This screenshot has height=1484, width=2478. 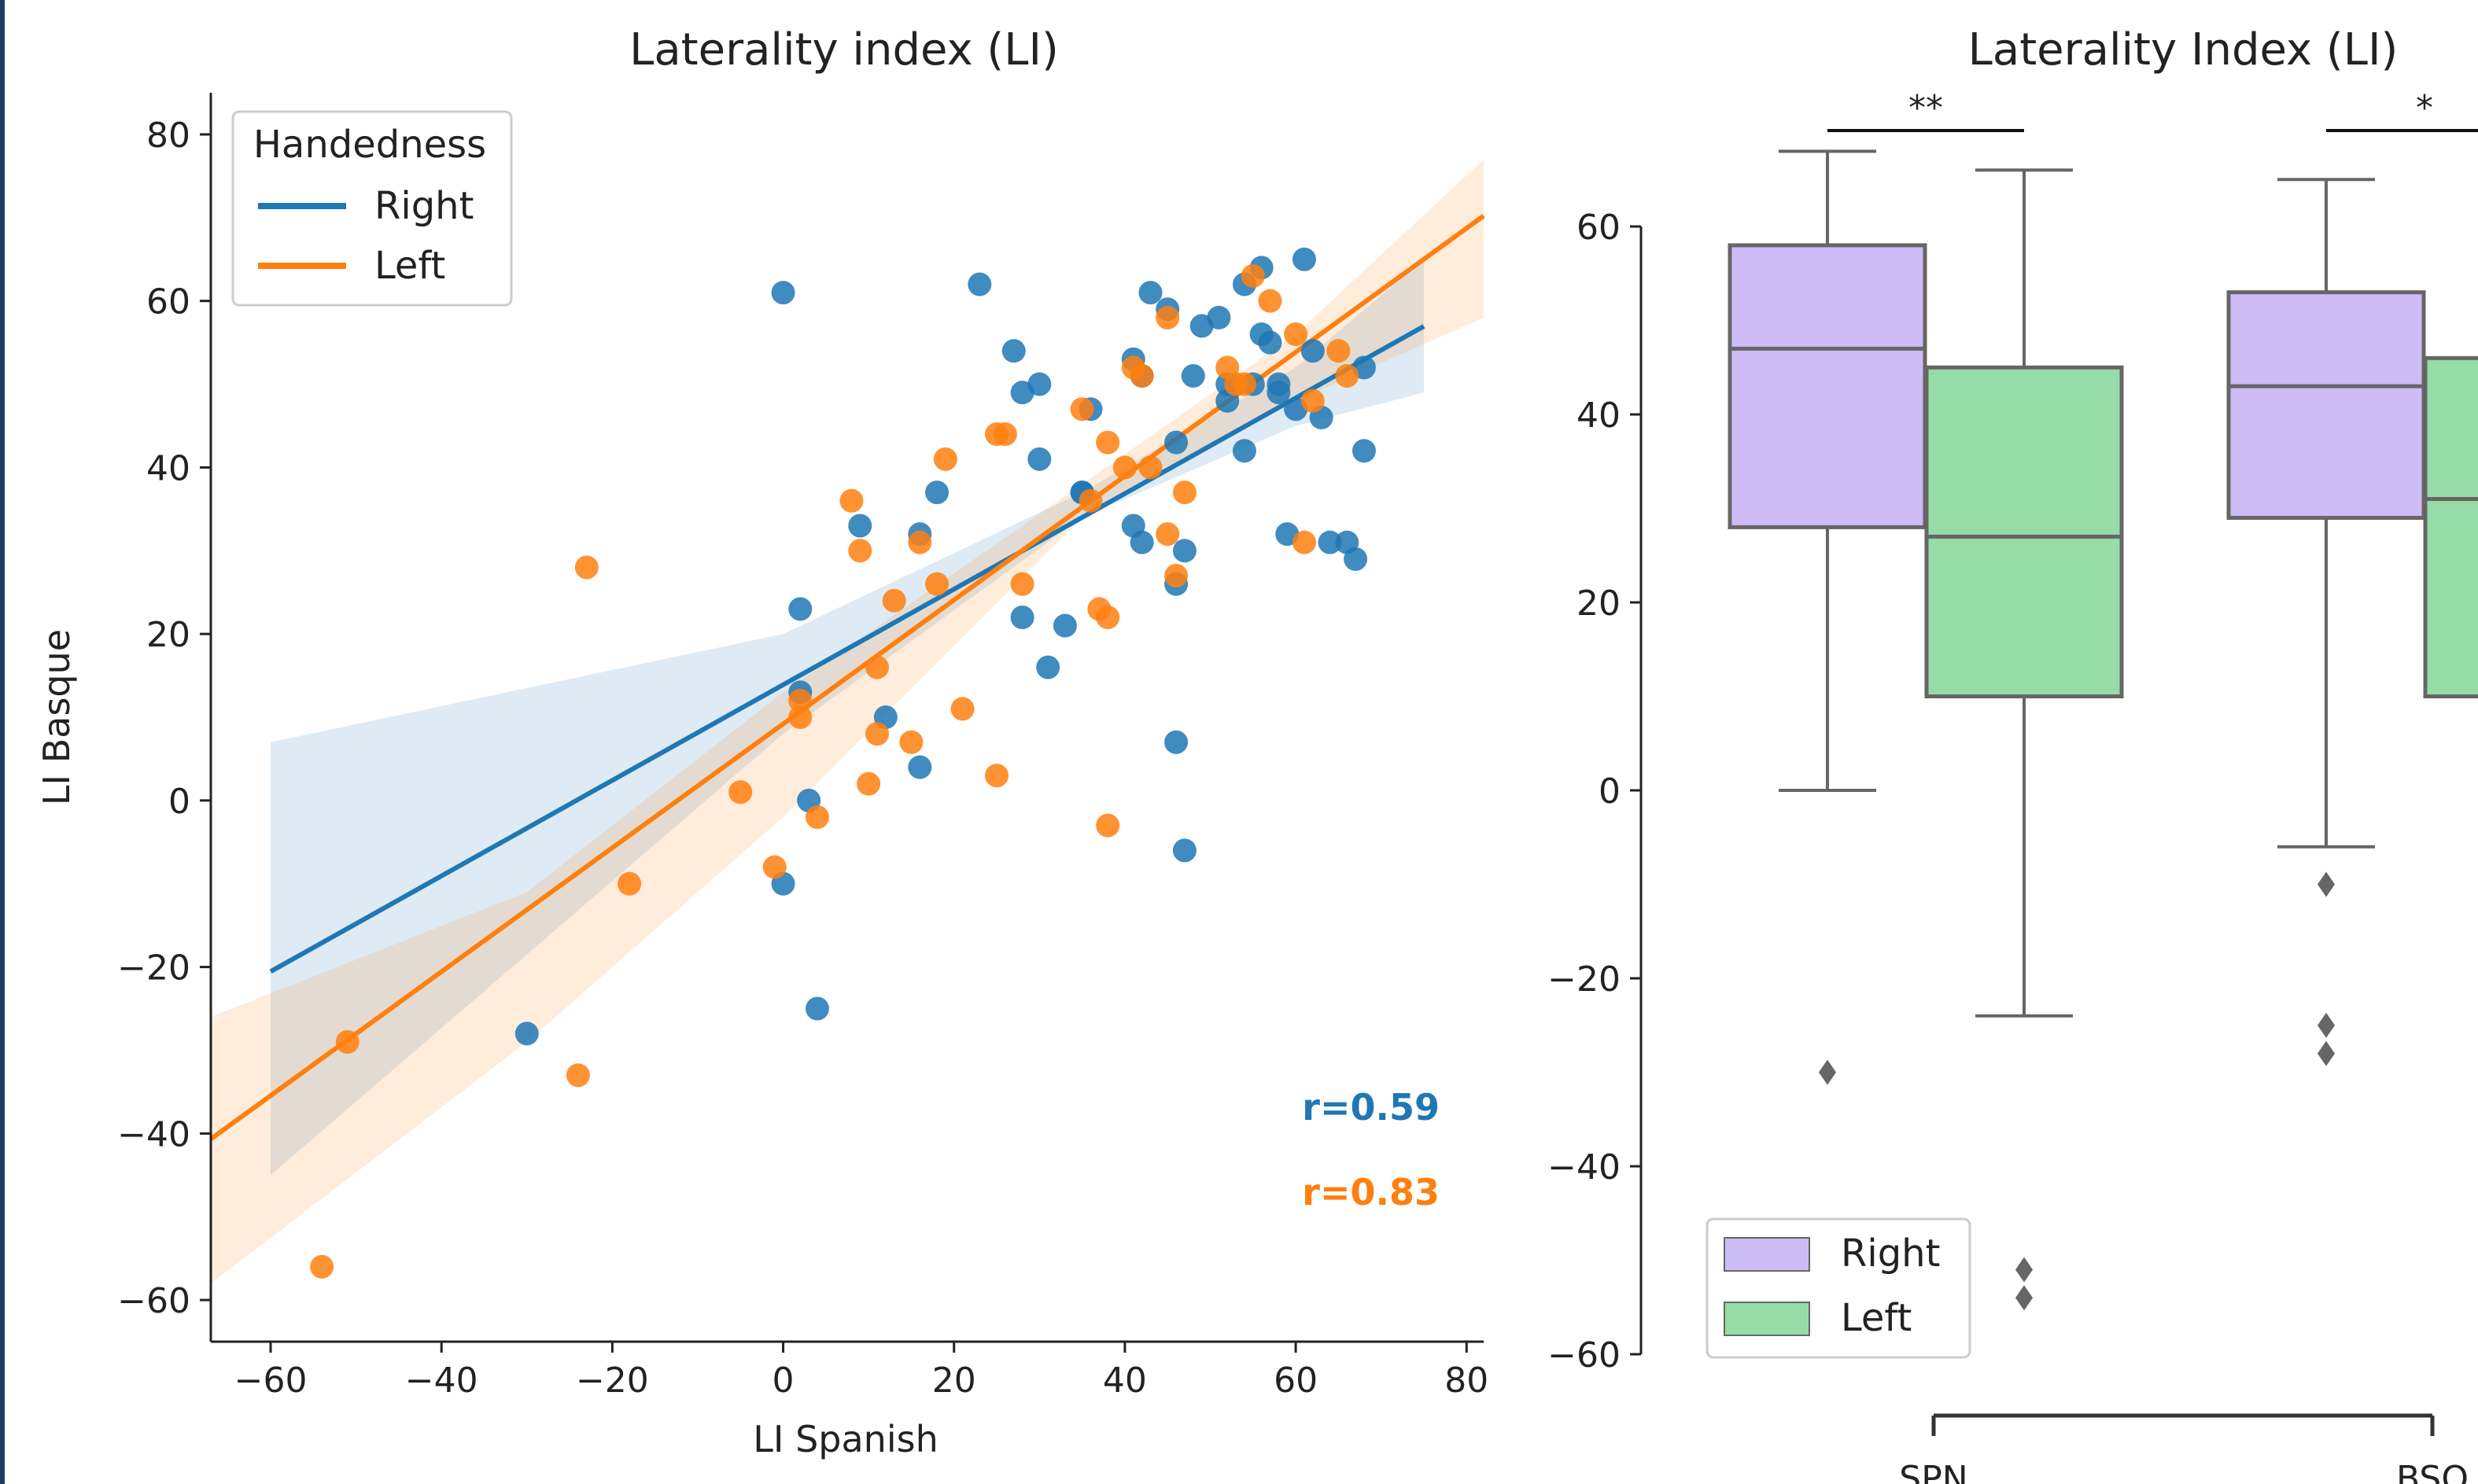 I want to click on boxplot-y-tick-label: 20, so click(x=1598, y=604).